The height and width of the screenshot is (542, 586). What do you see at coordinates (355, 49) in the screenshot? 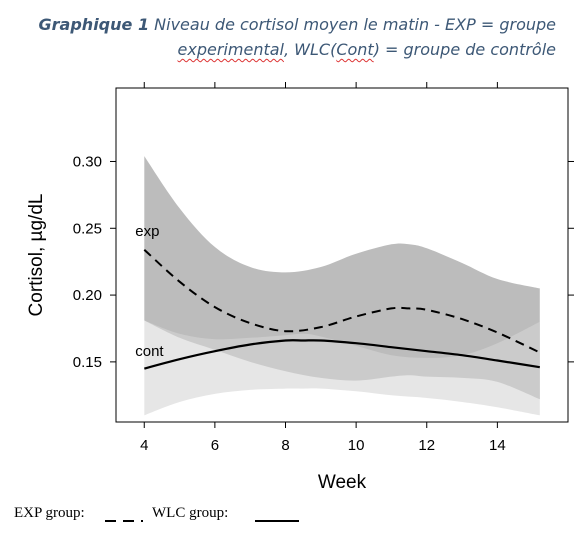
I see `caption-text-d: Cont` at bounding box center [355, 49].